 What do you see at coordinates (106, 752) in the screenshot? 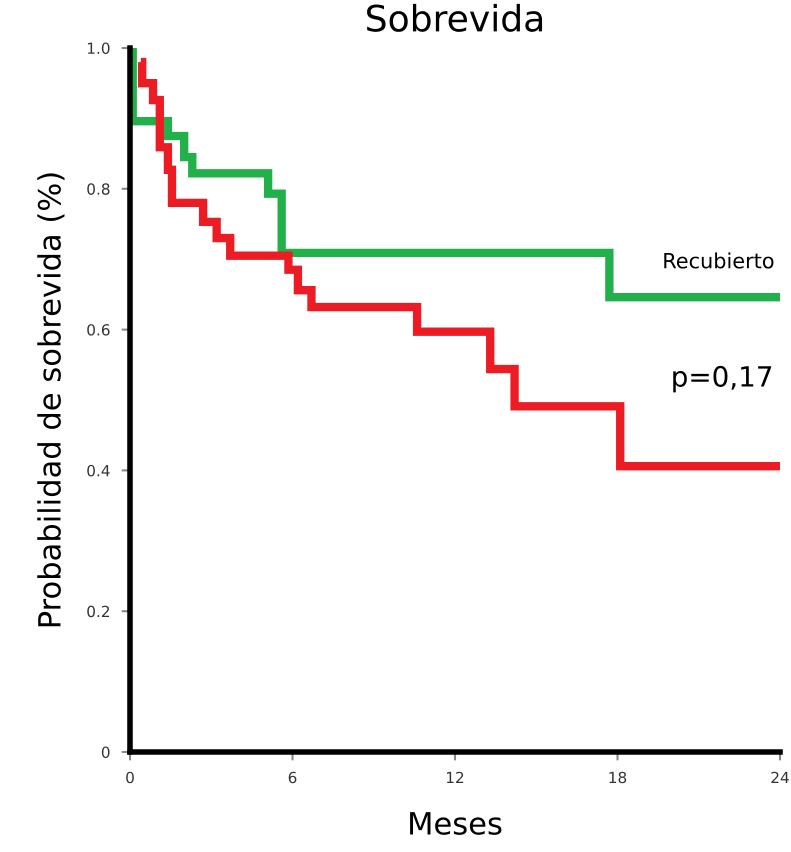
I see `y-tick-label: 0` at bounding box center [106, 752].